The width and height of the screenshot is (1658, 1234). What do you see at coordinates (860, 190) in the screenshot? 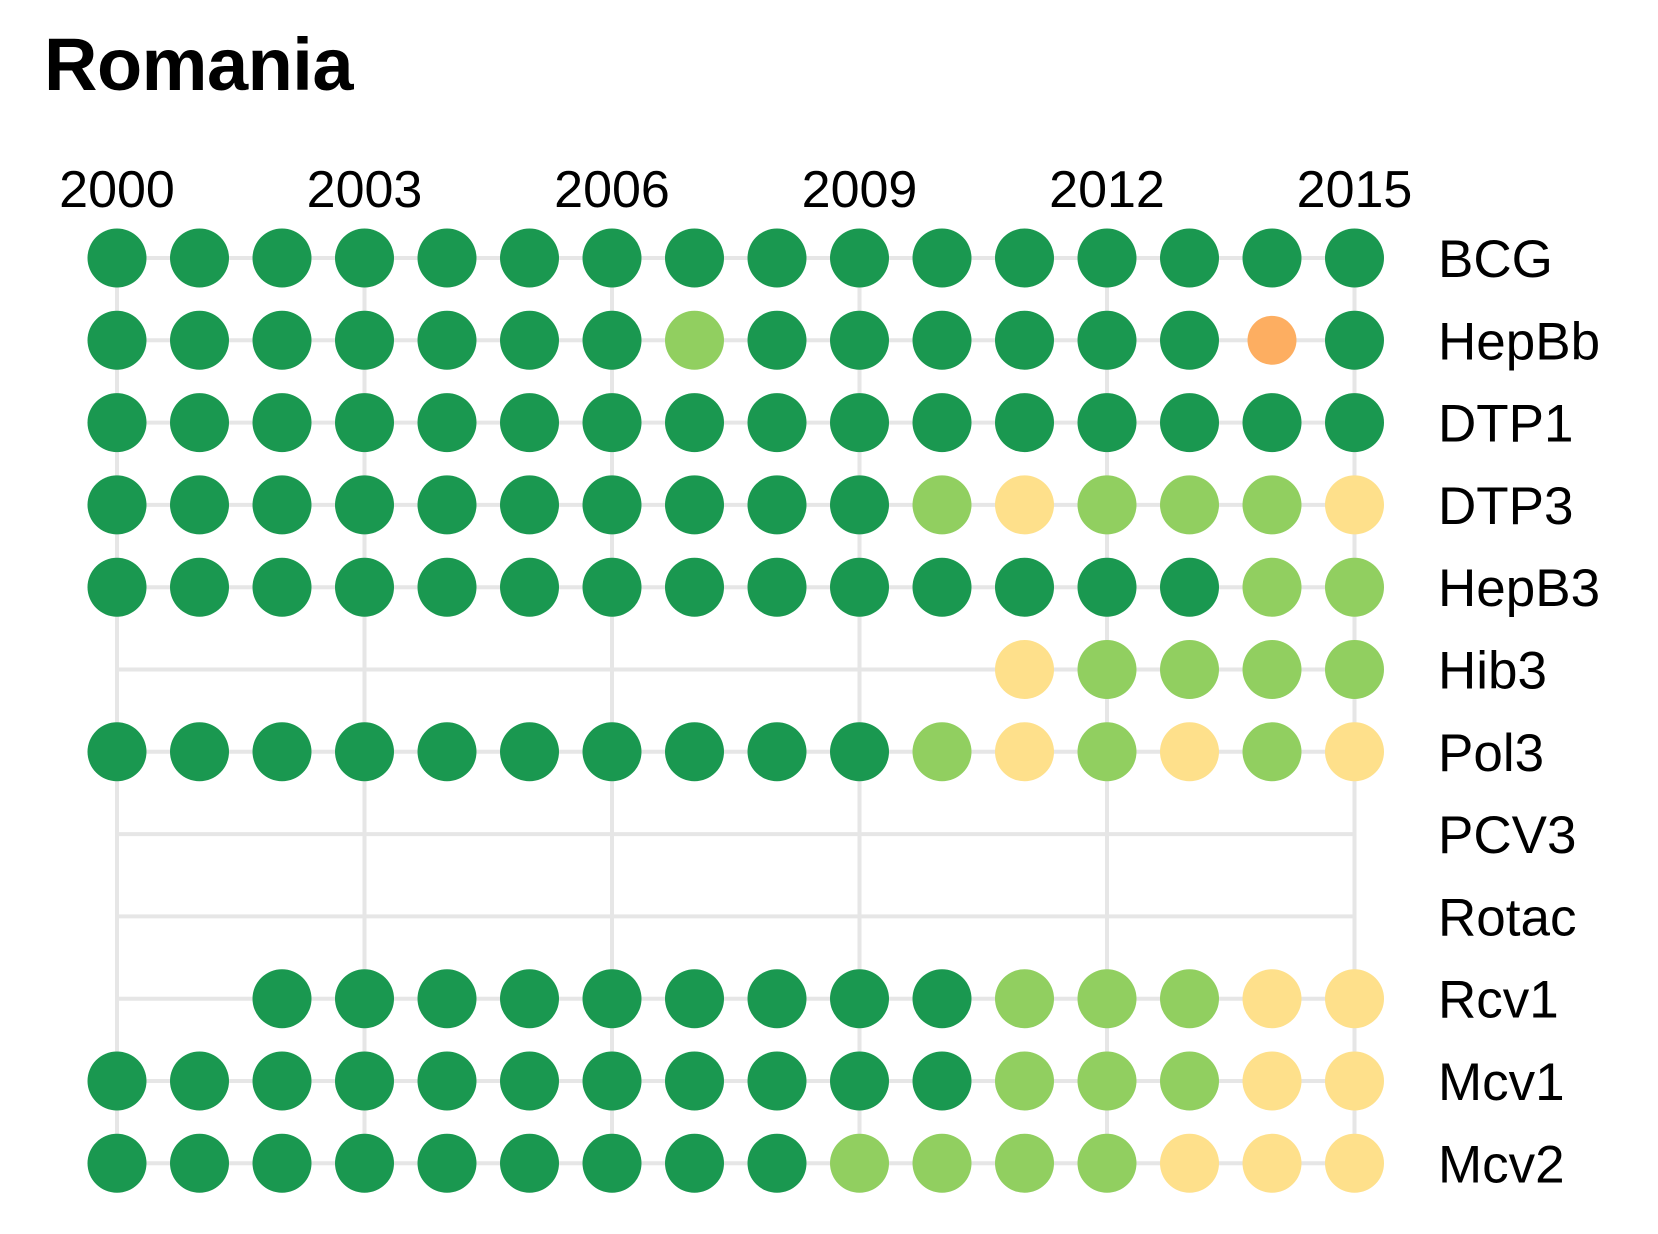
I see `x-tick-label: 2009` at bounding box center [860, 190].